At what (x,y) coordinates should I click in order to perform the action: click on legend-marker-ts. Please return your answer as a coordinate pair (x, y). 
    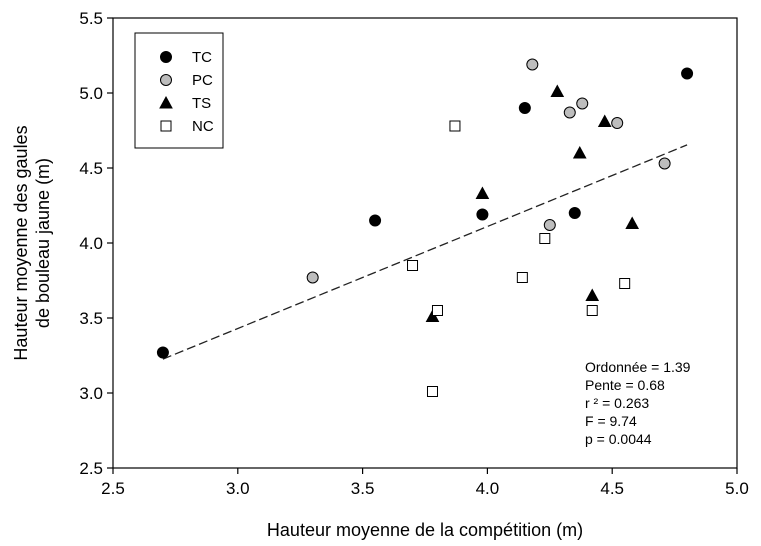
    Looking at the image, I should click on (166, 102).